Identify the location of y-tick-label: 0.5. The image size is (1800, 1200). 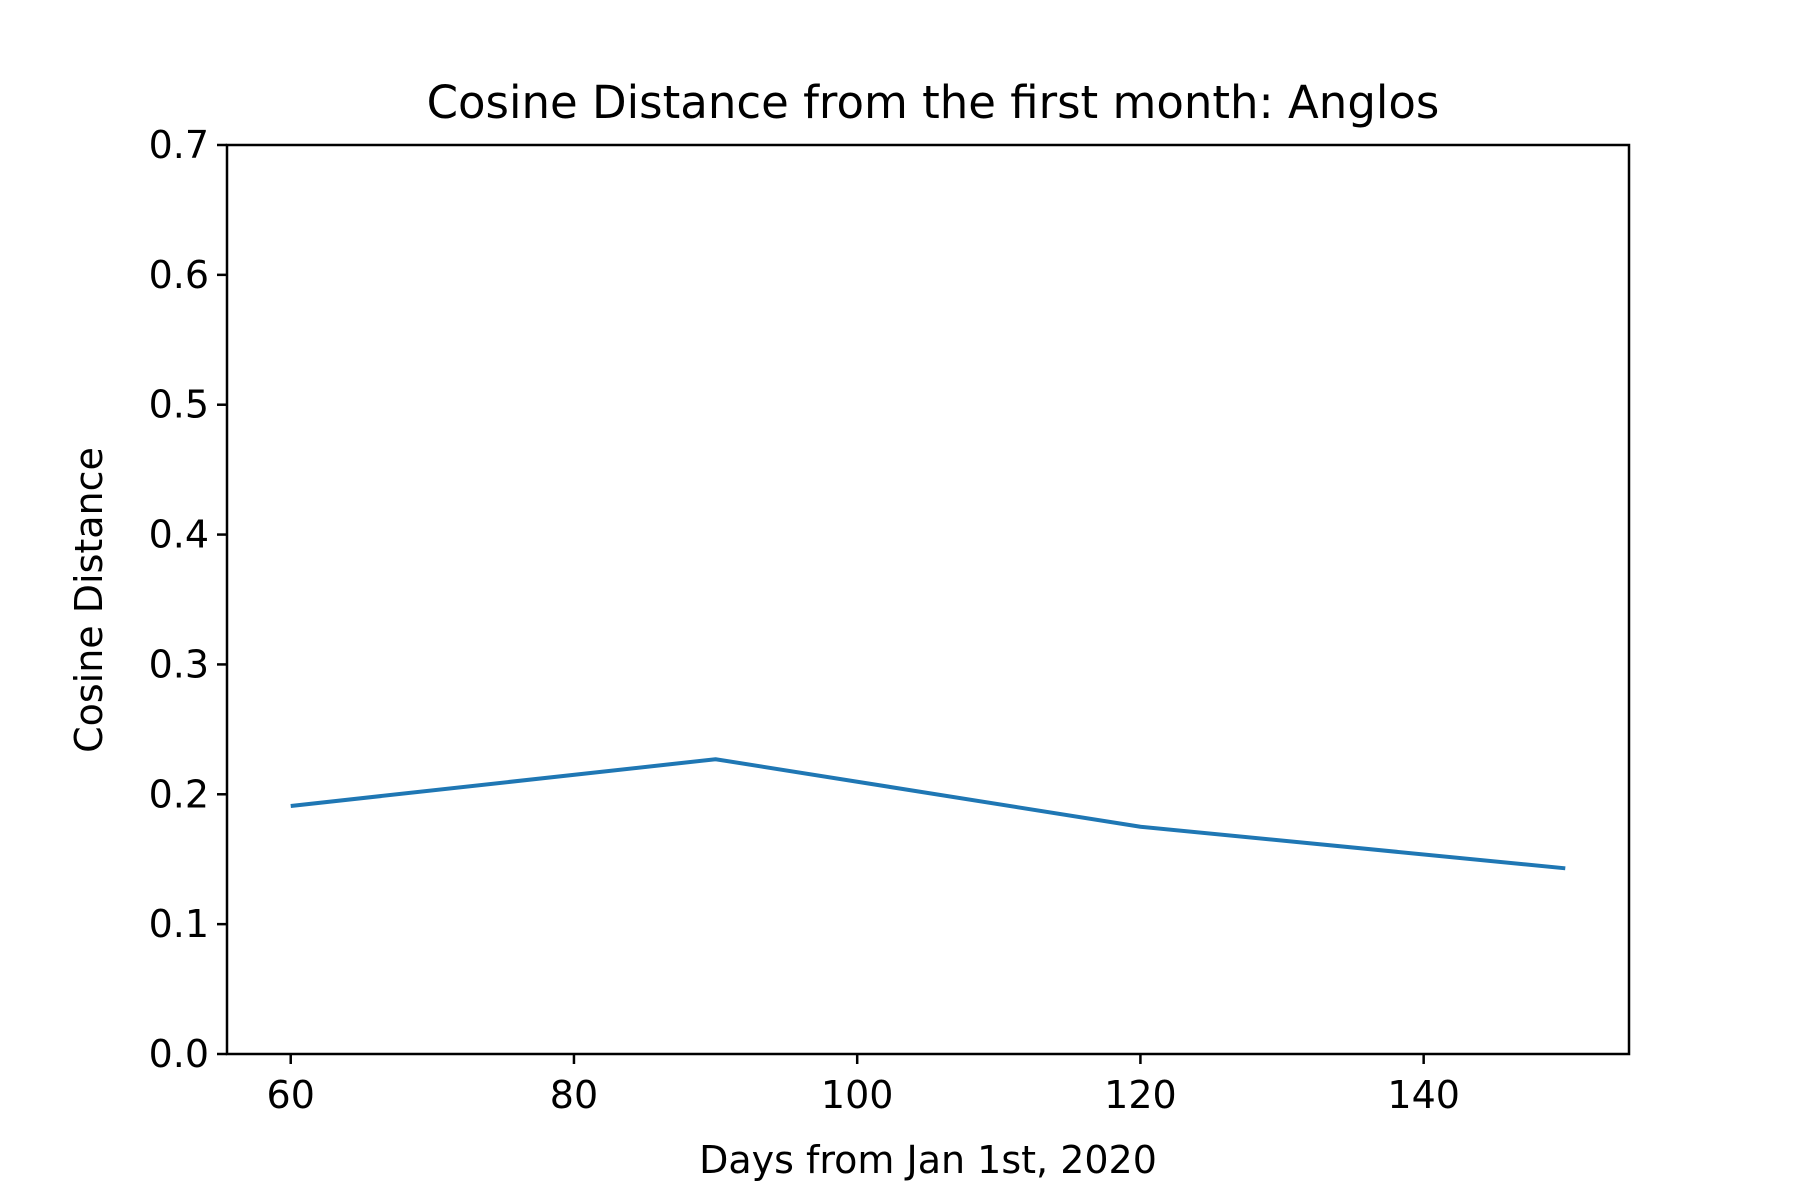
(179, 405).